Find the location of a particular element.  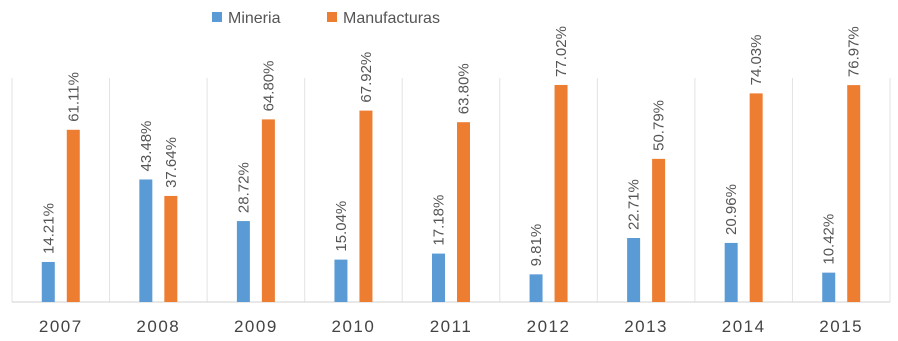

bar-mineria-2007 is located at coordinates (48, 281).